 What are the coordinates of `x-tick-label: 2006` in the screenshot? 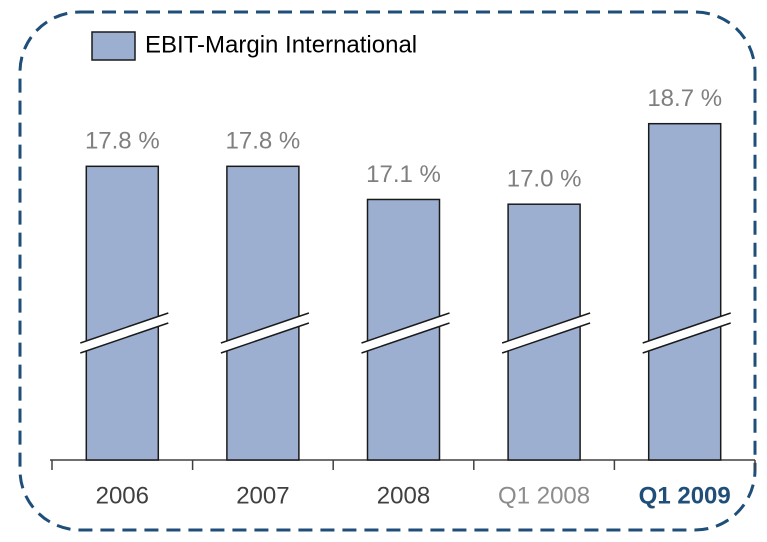 It's located at (122, 495).